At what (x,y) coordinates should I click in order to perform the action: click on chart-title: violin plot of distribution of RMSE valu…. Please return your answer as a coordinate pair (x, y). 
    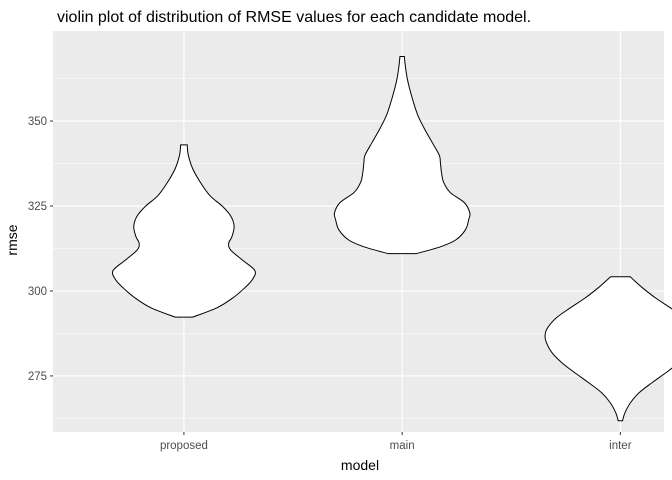
    Looking at the image, I should click on (294, 17).